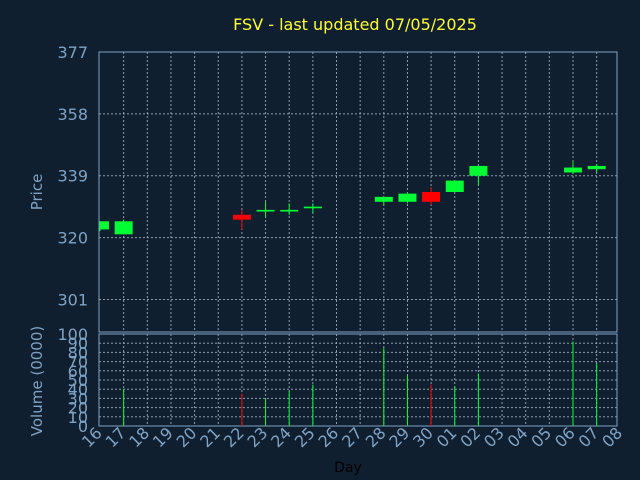  Describe the element at coordinates (355, 24) in the screenshot. I see `chart-title: FSV - last updated 07/05/2025` at that location.